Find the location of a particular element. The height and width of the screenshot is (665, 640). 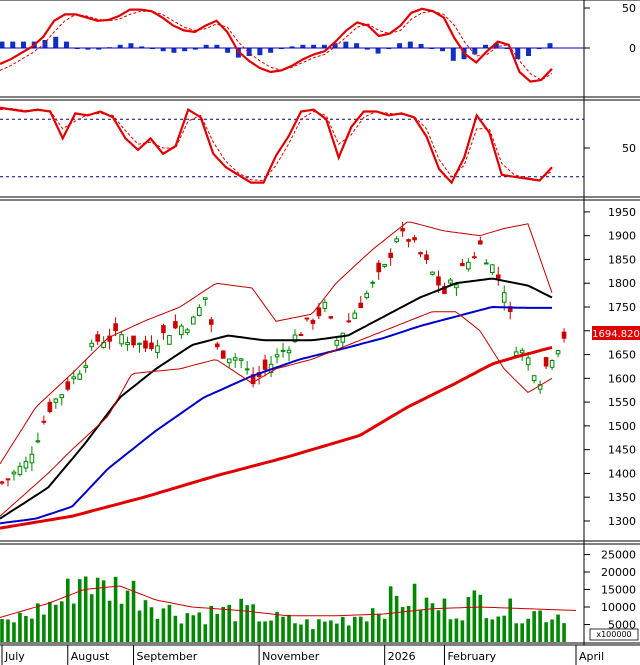

price-tick-label: 1550 is located at coordinates (622, 402).